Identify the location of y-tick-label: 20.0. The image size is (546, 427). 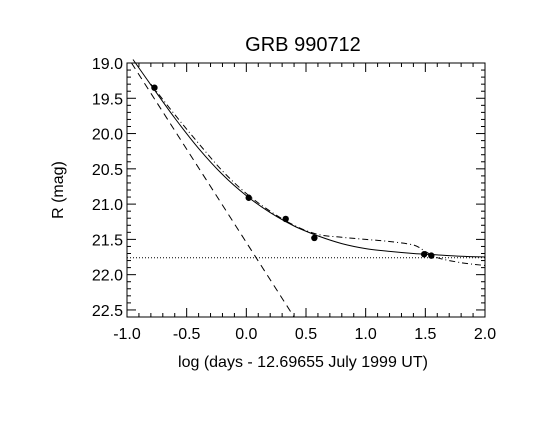
(107, 135).